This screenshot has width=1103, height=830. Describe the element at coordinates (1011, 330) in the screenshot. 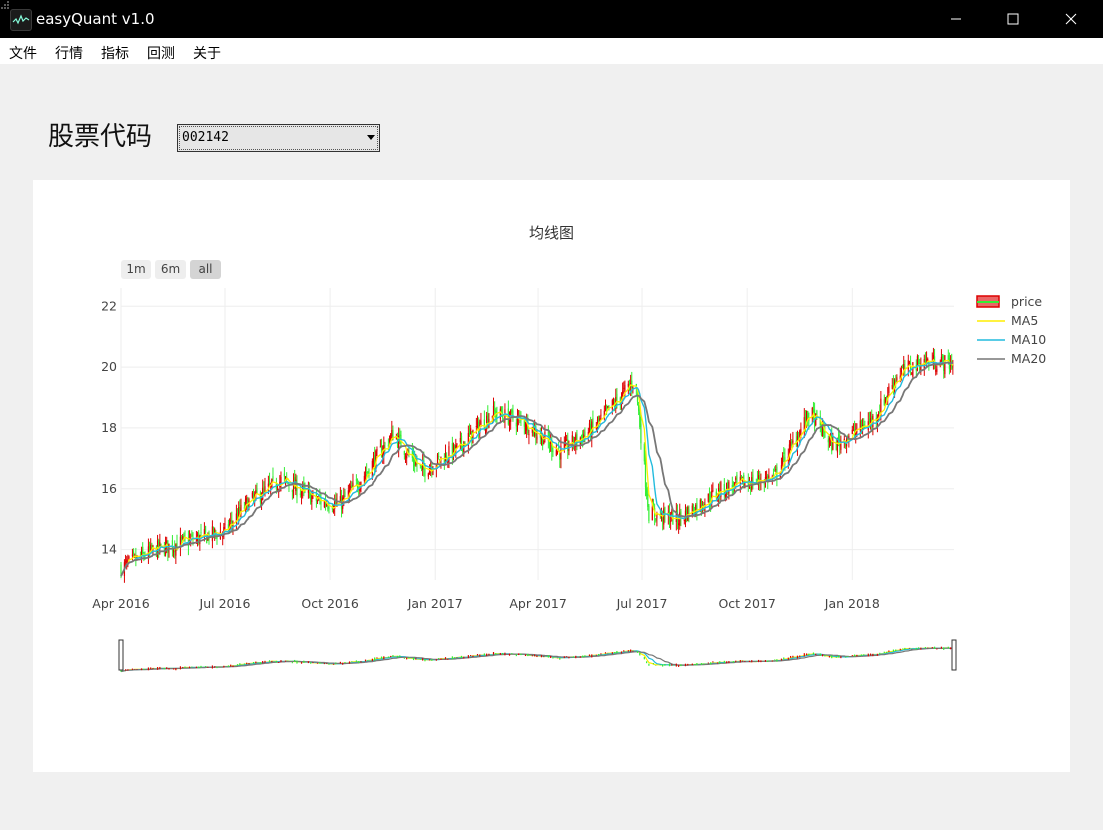

I see `legend: price MA5 MA10 MA20` at that location.